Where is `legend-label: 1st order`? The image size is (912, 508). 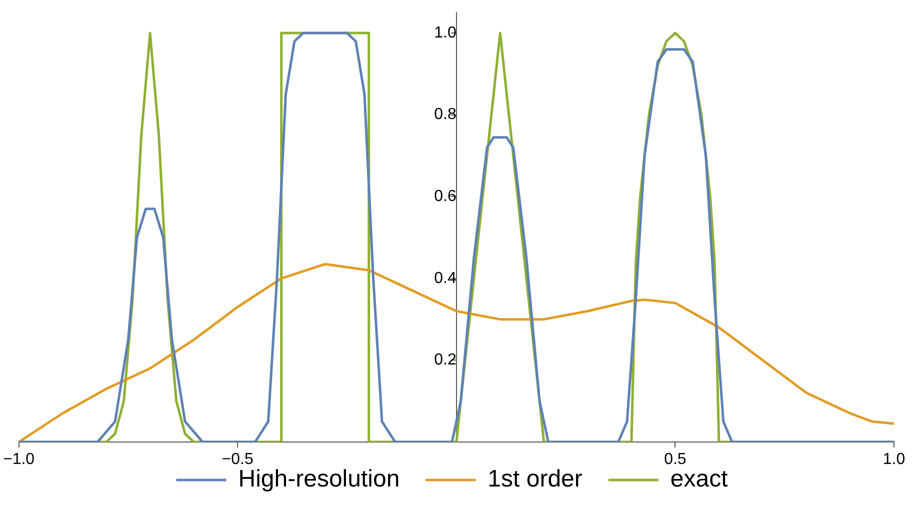 legend-label: 1st order is located at coordinates (535, 479).